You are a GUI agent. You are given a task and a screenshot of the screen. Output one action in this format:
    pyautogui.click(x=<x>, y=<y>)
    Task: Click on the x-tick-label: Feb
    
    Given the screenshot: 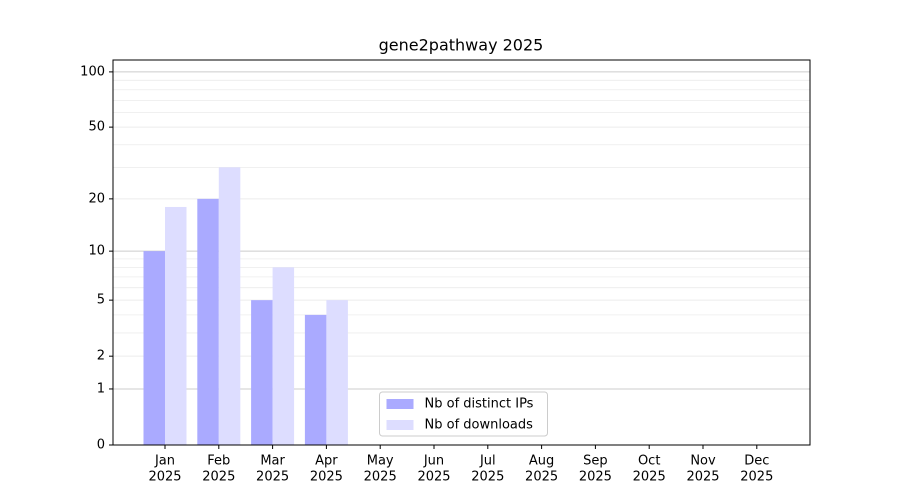 What is the action you would take?
    pyautogui.click(x=218, y=461)
    